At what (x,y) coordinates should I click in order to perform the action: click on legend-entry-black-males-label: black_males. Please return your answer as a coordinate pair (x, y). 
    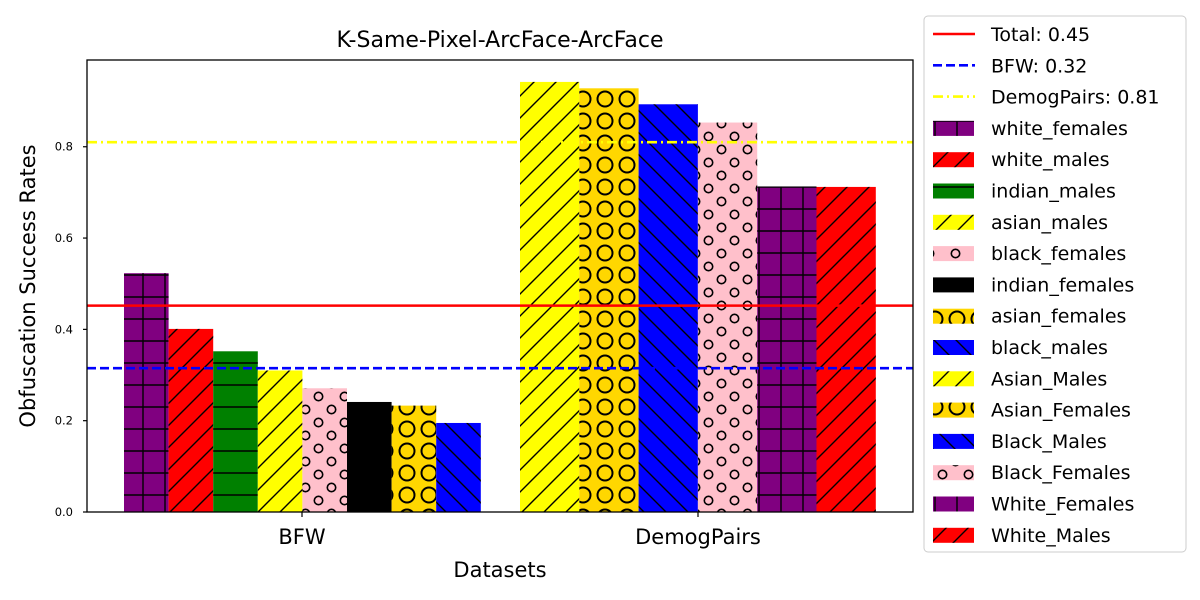
    Looking at the image, I should click on (1049, 348).